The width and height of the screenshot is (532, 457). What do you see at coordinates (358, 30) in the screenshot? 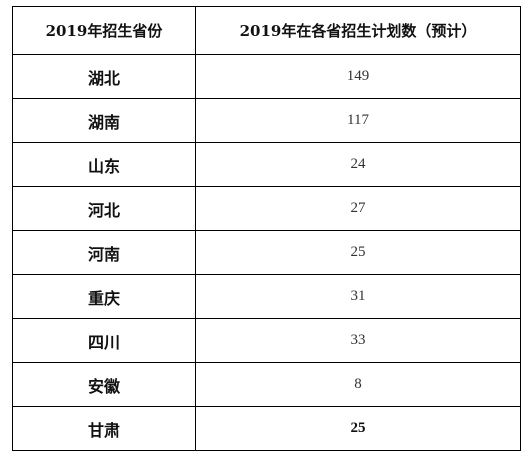
I see `header-plan-count: 2019年在各省招生计划数（预计）` at bounding box center [358, 30].